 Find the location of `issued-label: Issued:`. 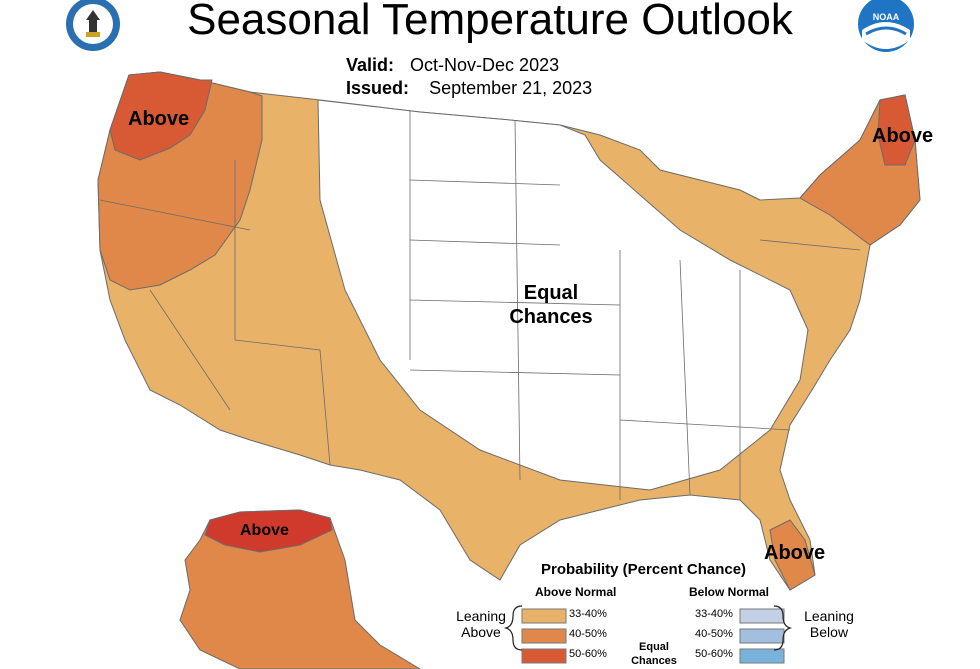

issued-label: Issued: is located at coordinates (378, 88).